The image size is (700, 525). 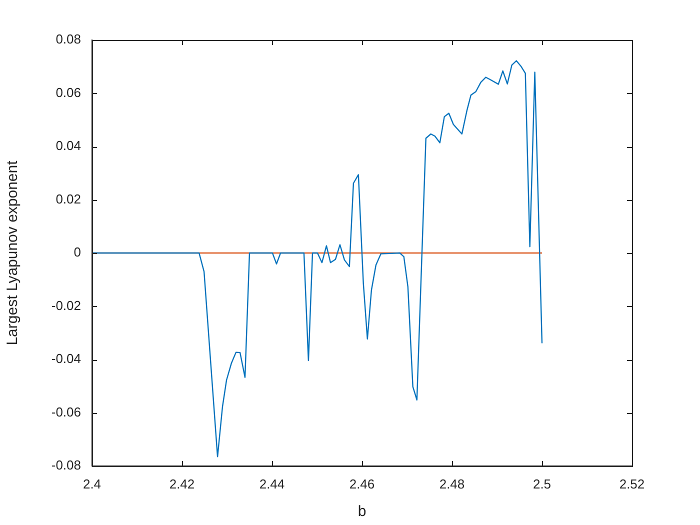 I want to click on y-tick-label: 0.02, so click(x=68, y=198).